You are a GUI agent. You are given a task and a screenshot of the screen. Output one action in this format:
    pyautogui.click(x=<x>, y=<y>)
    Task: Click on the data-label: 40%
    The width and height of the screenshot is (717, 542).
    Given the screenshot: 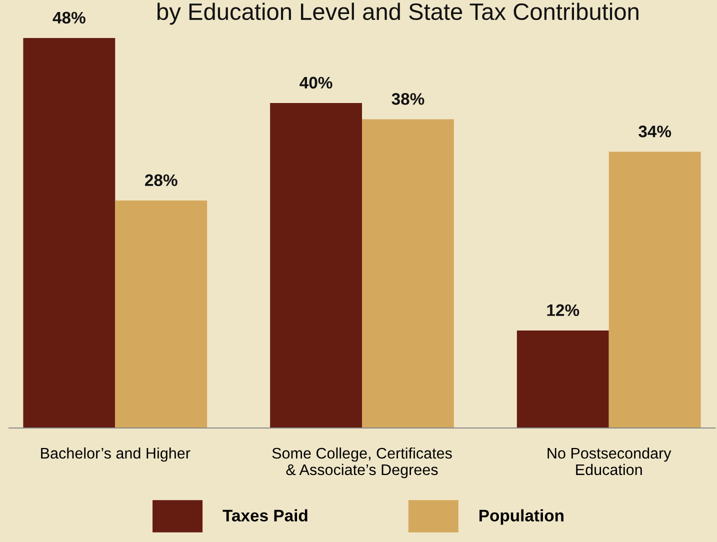 What is the action you would take?
    pyautogui.click(x=316, y=82)
    